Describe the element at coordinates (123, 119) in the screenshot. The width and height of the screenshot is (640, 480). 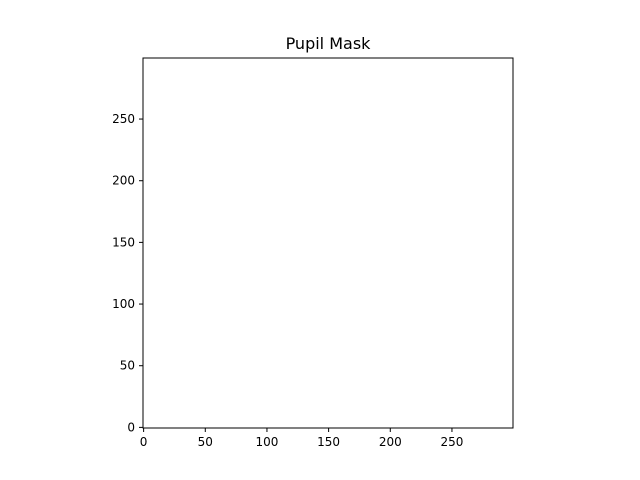
I see `y-tick-label: 250` at that location.